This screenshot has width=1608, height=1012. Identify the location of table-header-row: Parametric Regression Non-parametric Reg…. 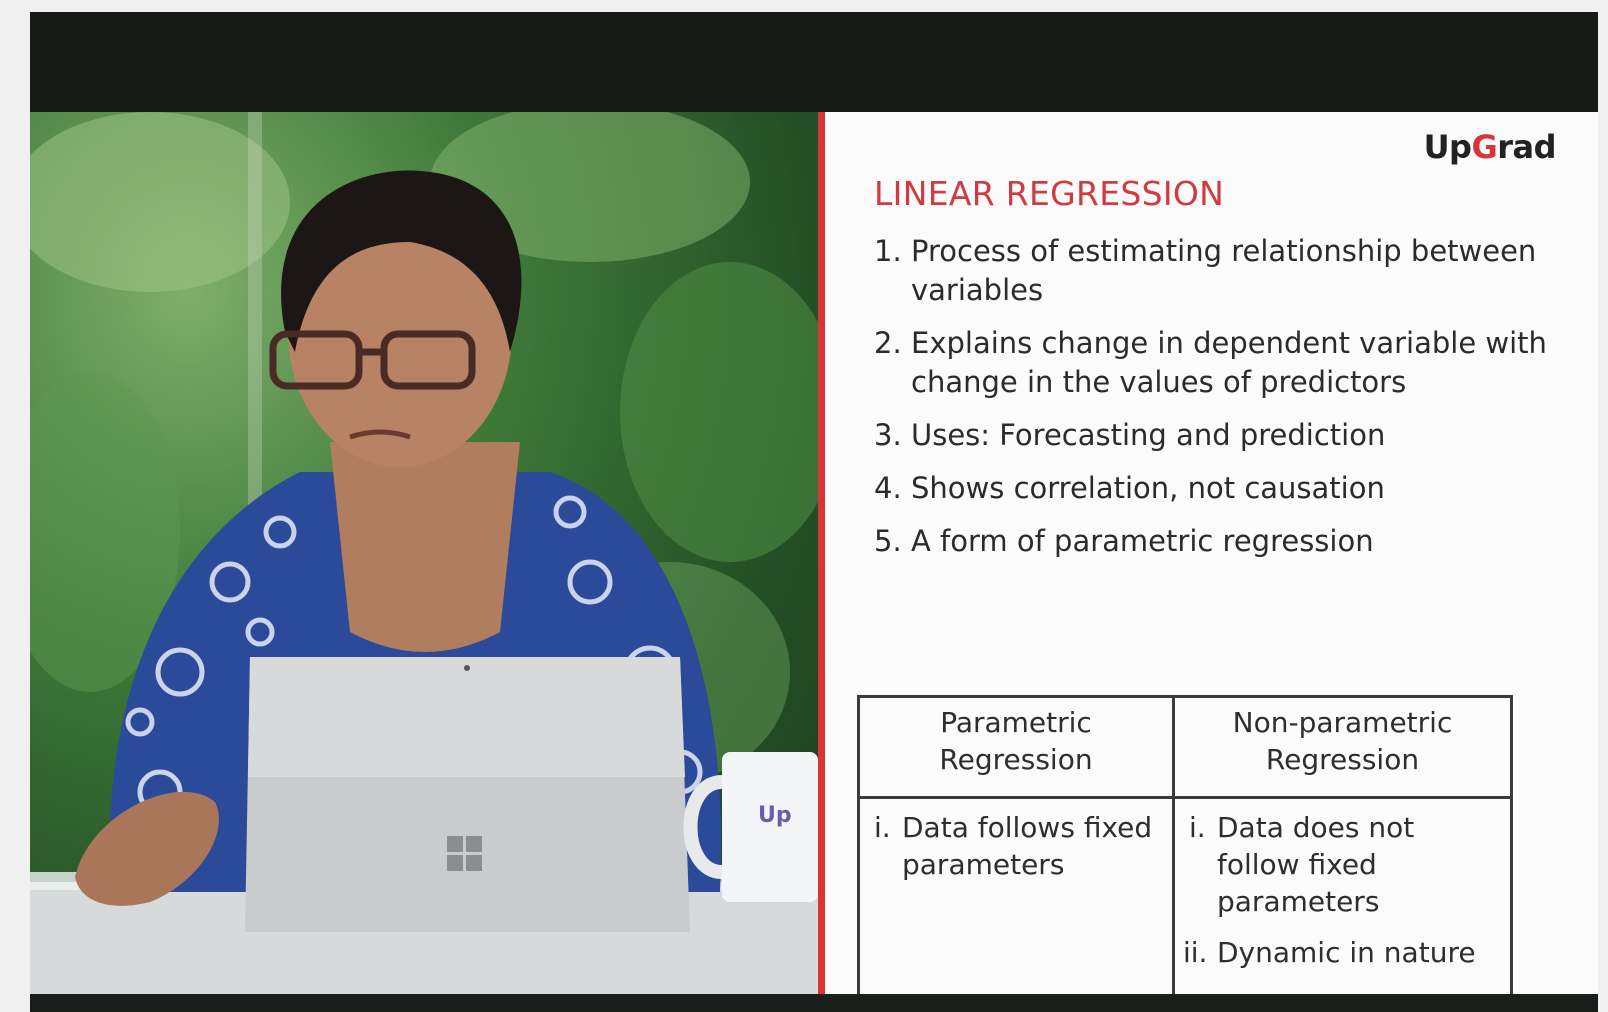
(1185, 747).